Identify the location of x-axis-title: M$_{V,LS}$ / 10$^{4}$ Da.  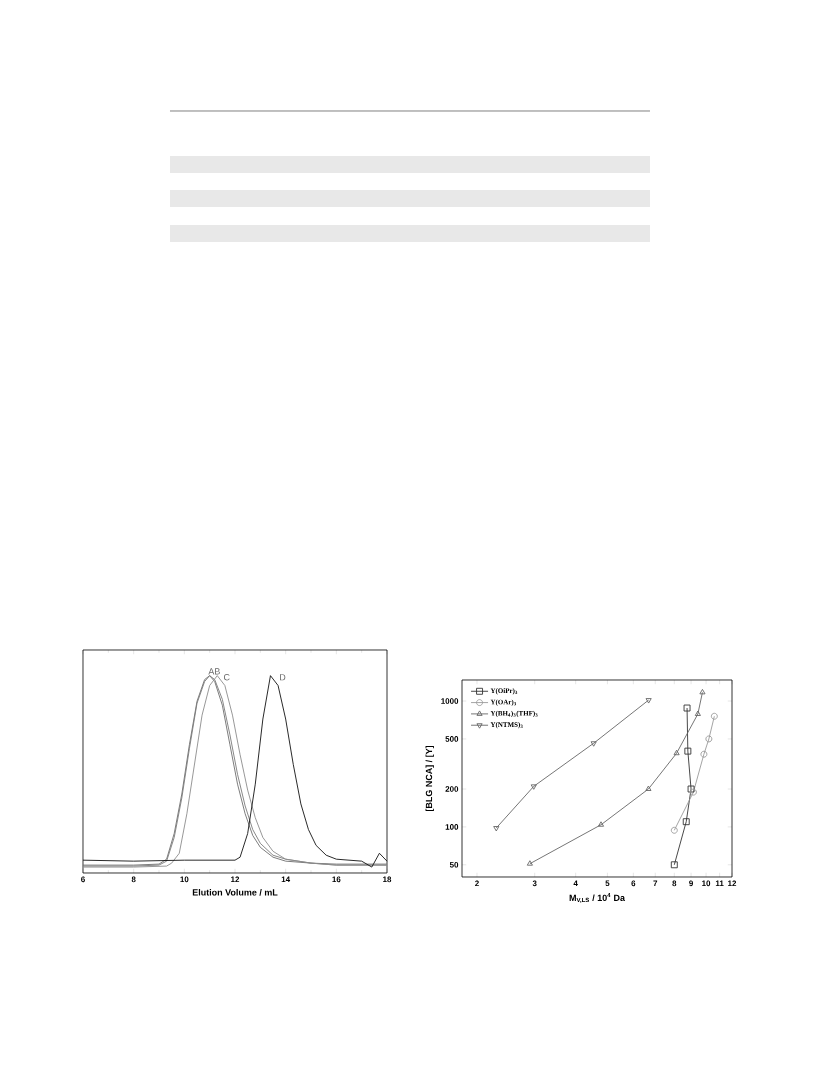
(597, 898).